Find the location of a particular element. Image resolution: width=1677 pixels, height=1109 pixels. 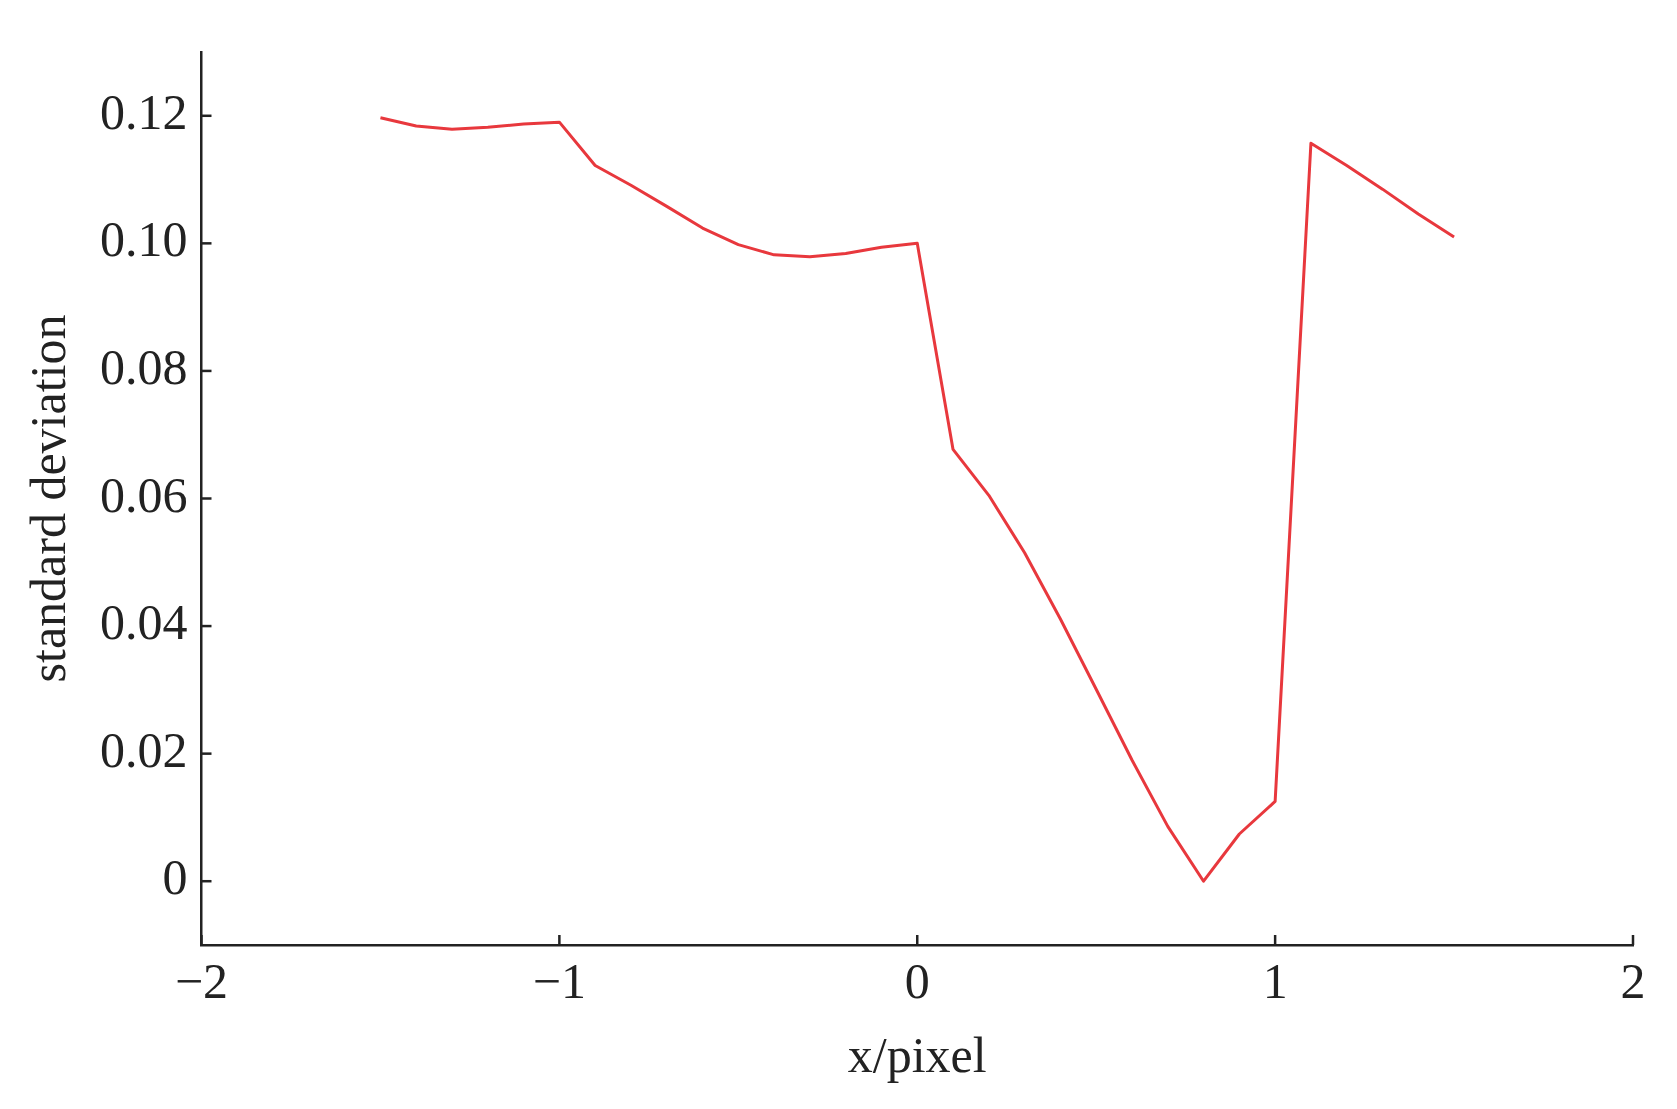

y-tick-label: 0.02 is located at coordinates (144, 749).